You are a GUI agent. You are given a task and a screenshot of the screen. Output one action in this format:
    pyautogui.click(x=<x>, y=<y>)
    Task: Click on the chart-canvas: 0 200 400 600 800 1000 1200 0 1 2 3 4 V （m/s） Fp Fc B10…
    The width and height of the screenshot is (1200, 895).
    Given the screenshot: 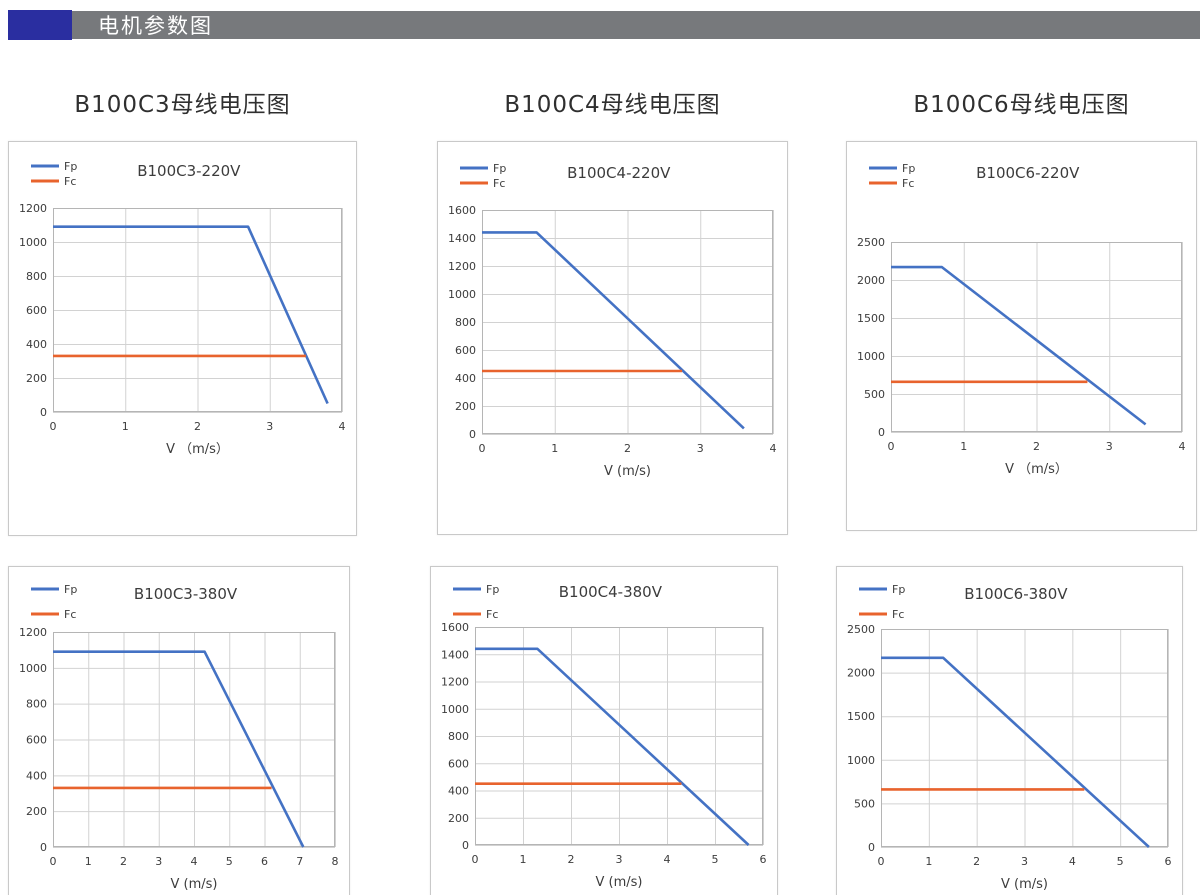 What is the action you would take?
    pyautogui.click(x=182, y=308)
    